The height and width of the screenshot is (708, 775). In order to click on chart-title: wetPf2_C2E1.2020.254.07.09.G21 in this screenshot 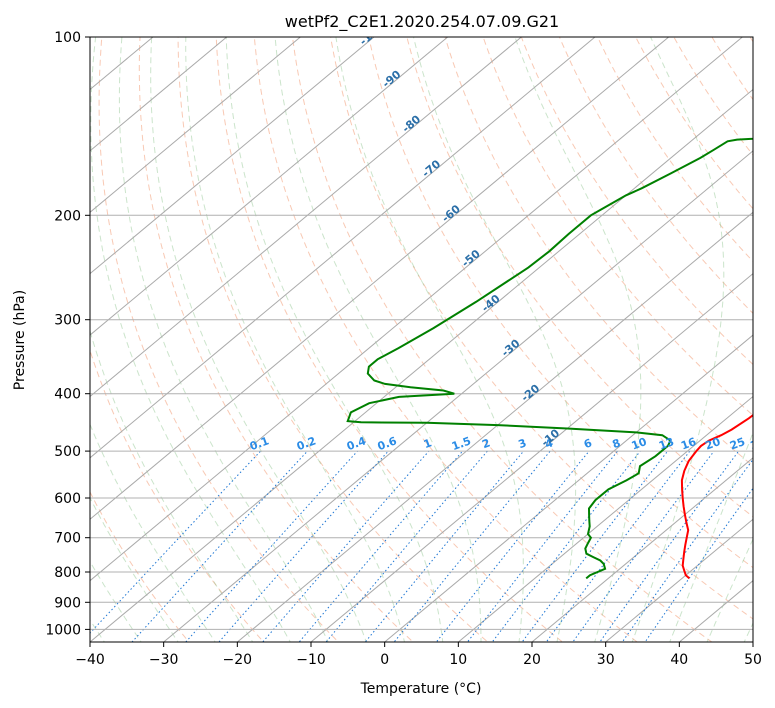, I will do `click(422, 22)`.